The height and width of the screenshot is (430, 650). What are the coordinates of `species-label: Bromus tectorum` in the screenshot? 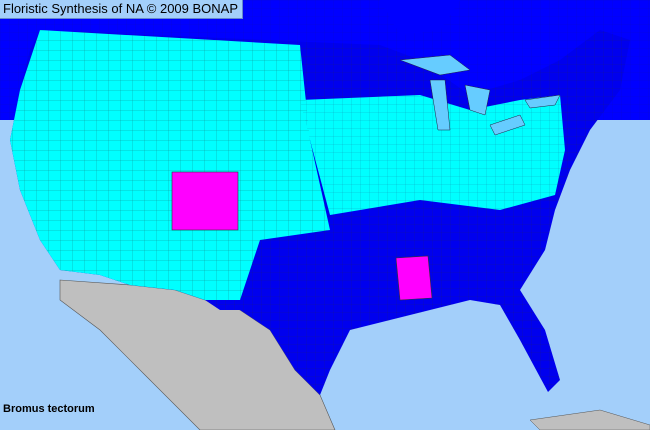 It's located at (49, 409).